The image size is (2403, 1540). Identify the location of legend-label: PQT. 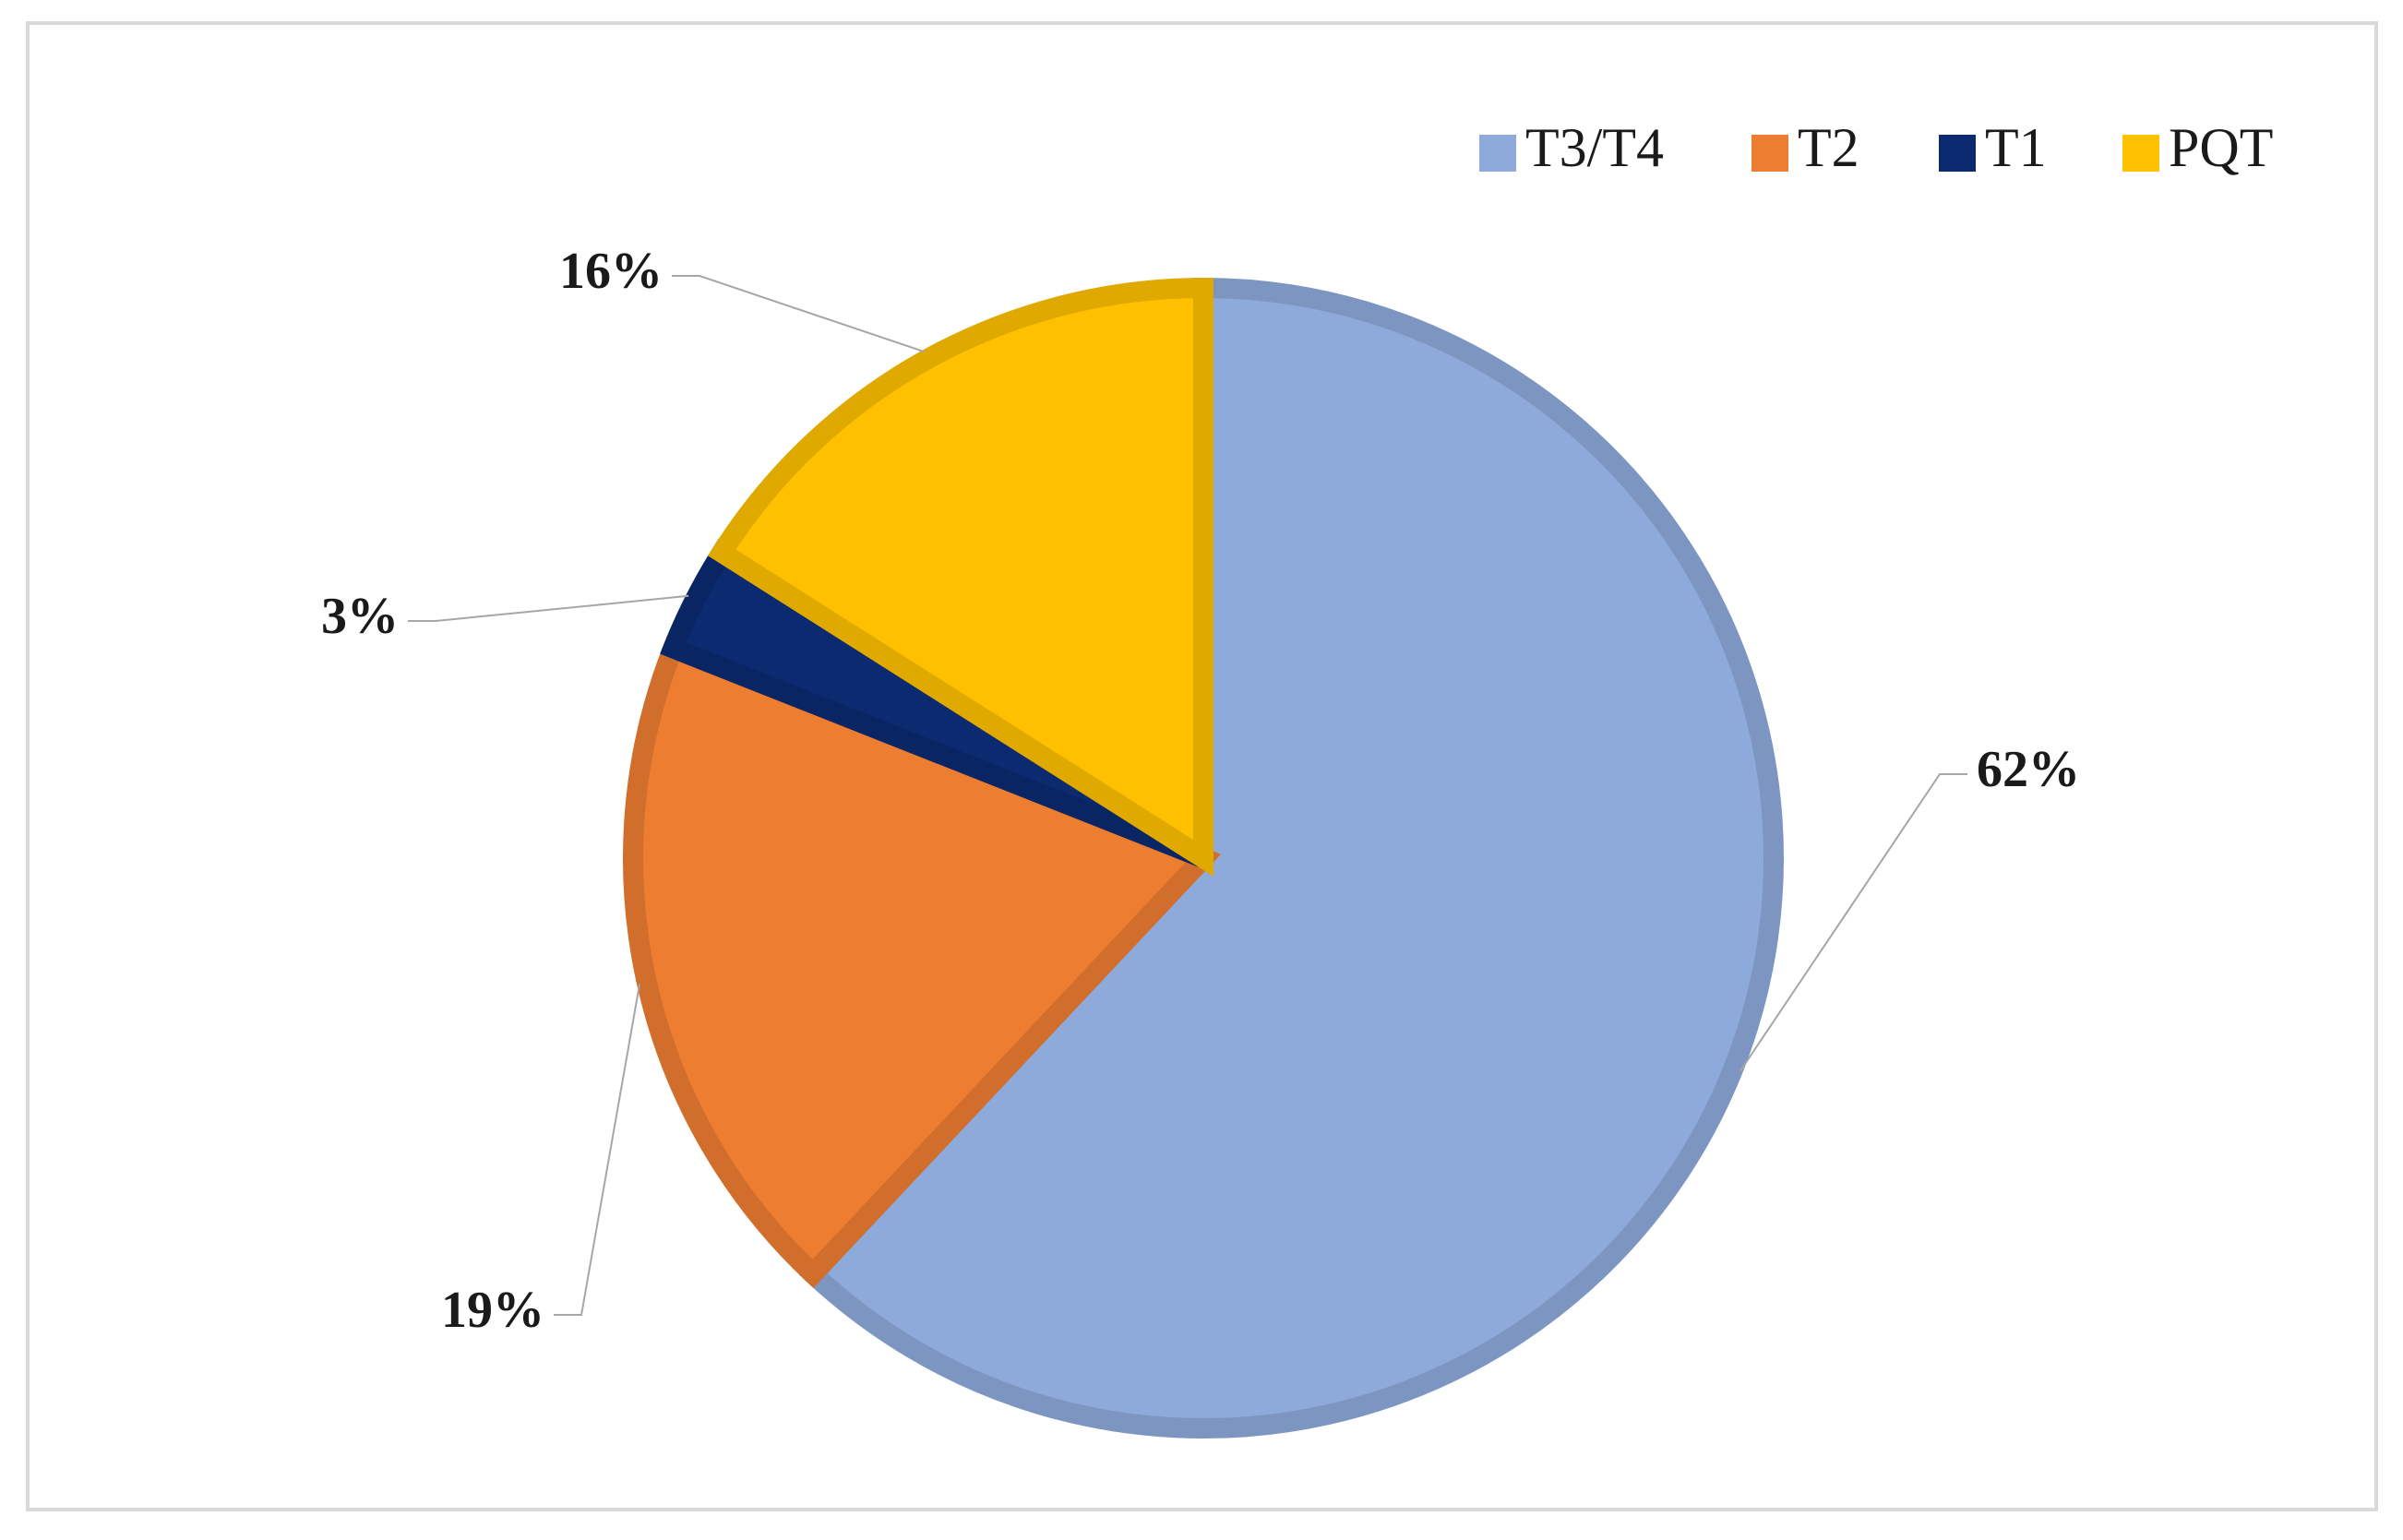
(2221, 147).